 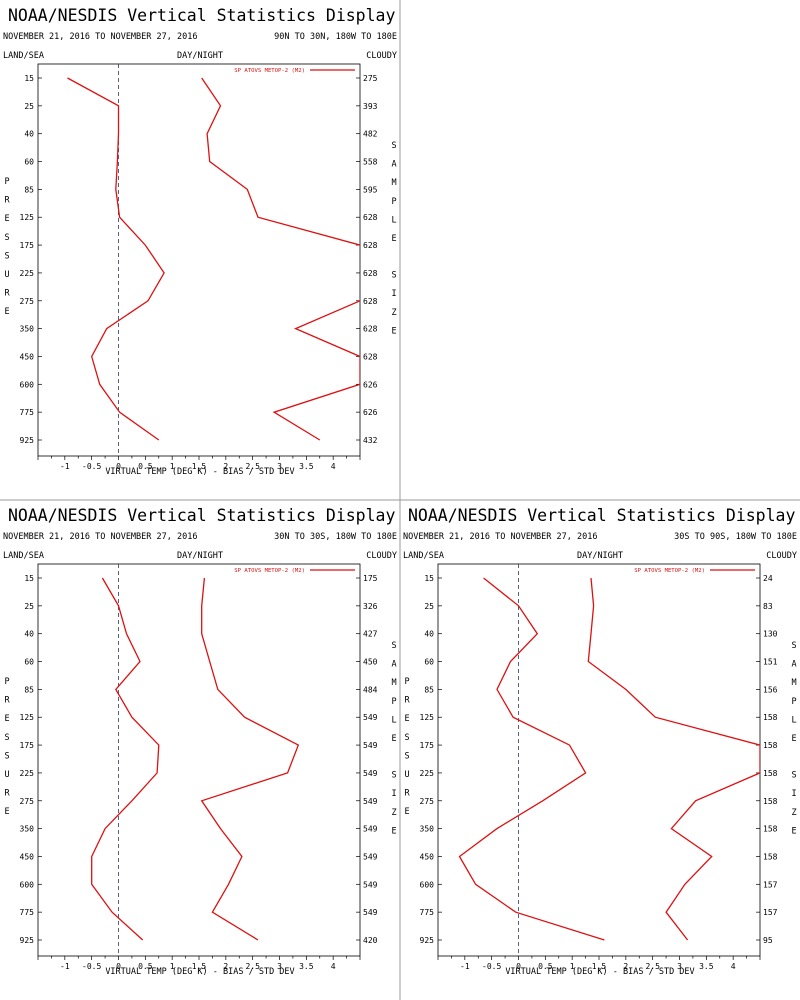 What do you see at coordinates (335, 537) in the screenshot?
I see `region-label: 30N TO 30S, 180W TO 180E` at bounding box center [335, 537].